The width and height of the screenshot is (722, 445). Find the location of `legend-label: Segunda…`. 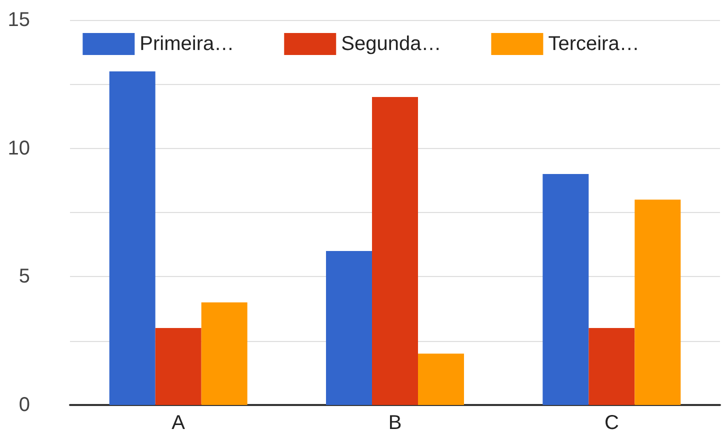

legend-label: Segunda… is located at coordinates (391, 44).